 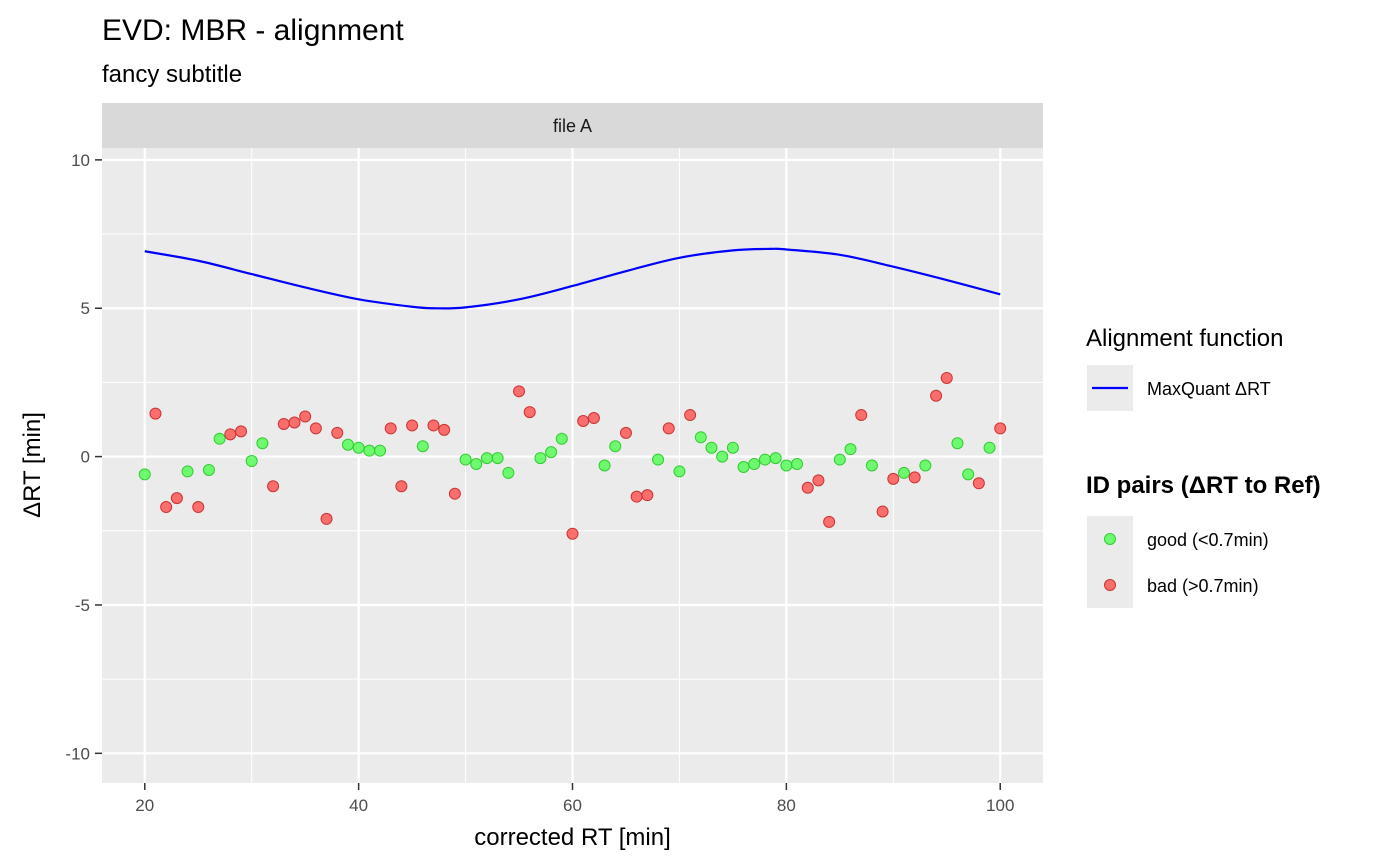 What do you see at coordinates (1184, 338) in the screenshot?
I see `legend-line-title: Alignment function` at bounding box center [1184, 338].